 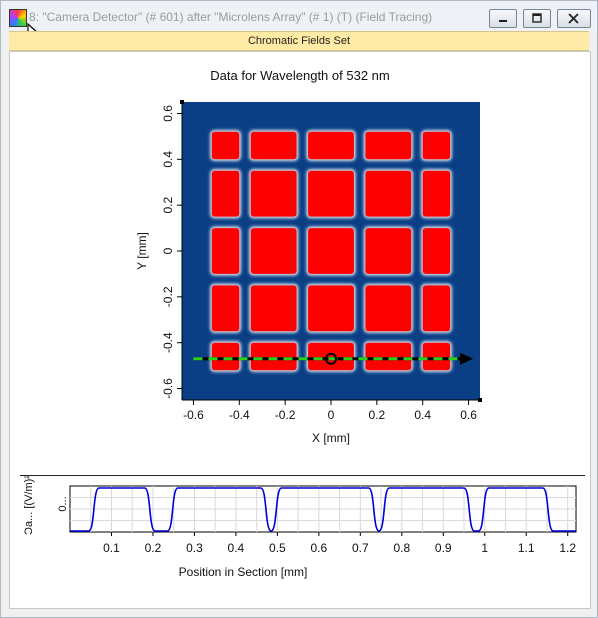 What do you see at coordinates (503, 21) in the screenshot?
I see `minimize-icon` at bounding box center [503, 21].